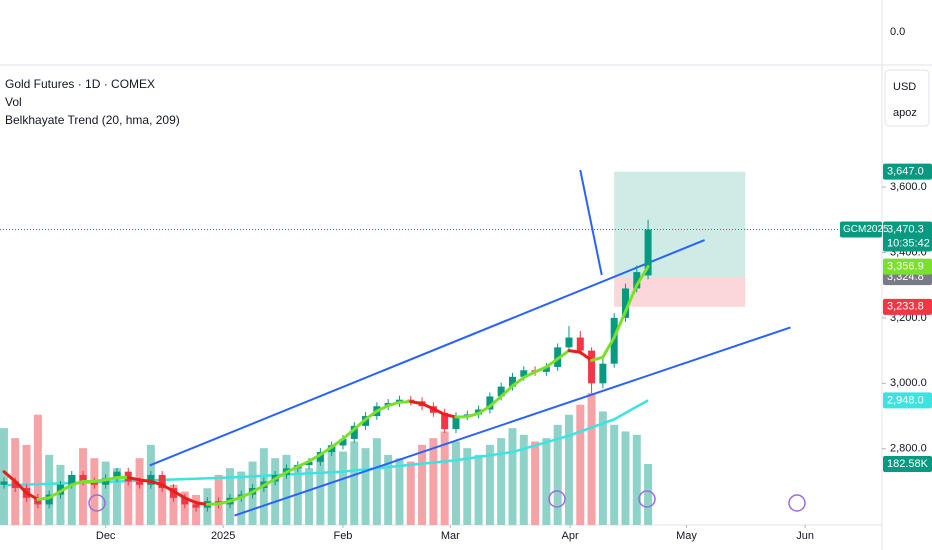 This screenshot has width=932, height=550. Describe the element at coordinates (570, 536) in the screenshot. I see `x-tick-label: Apr` at that location.